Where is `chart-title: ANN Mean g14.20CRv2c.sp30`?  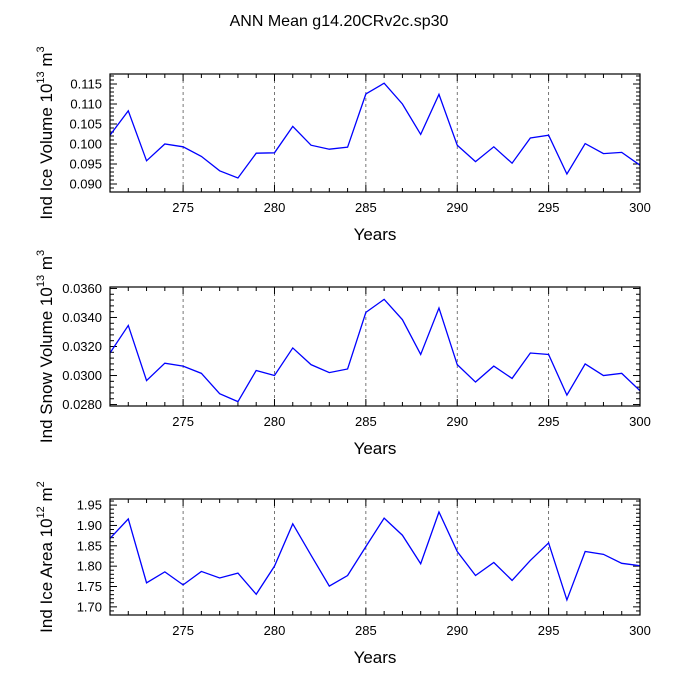
chart-title: ANN Mean g14.20CRv2c.sp30 is located at coordinates (339, 21).